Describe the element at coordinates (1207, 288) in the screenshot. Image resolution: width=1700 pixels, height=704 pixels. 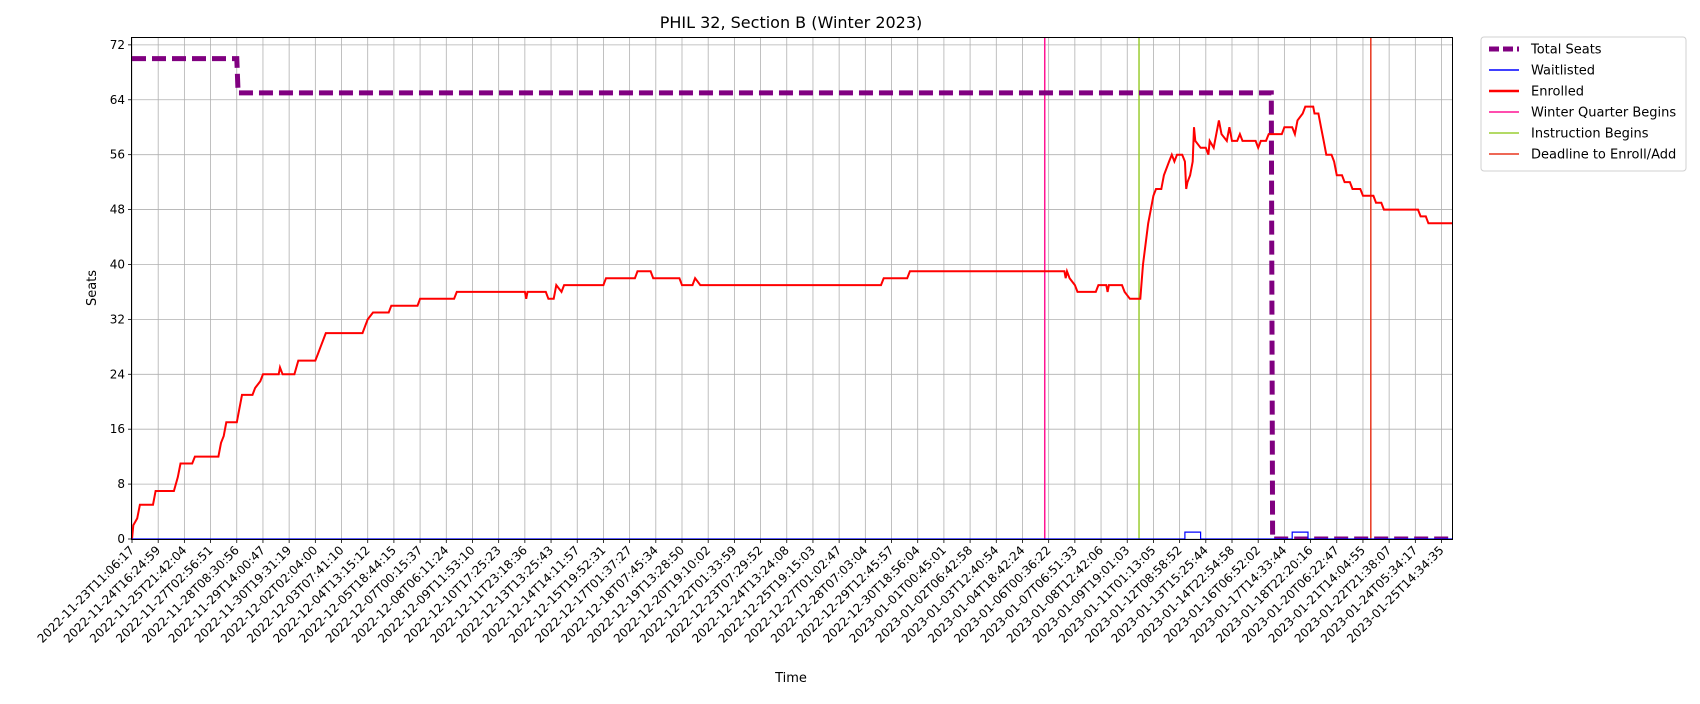
I see `event-lines` at that location.